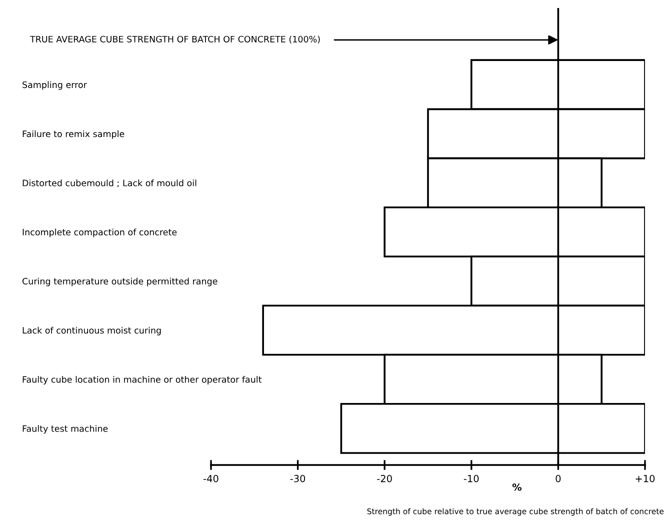 The height and width of the screenshot is (524, 667). Describe the element at coordinates (298, 478) in the screenshot. I see `x-tick-label: -30` at that location.